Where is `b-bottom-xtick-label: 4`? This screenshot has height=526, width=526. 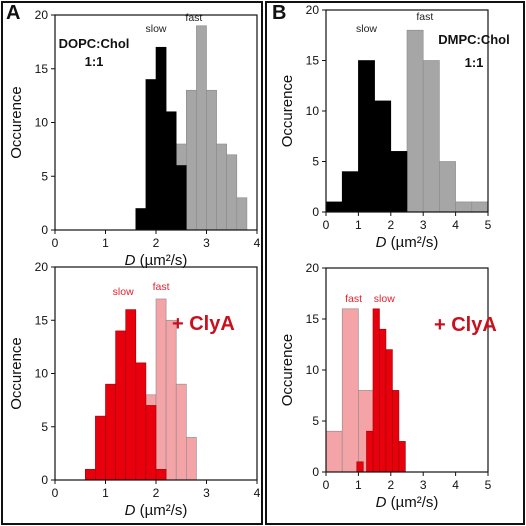 b-bottom-xtick-label: 4 is located at coordinates (455, 485).